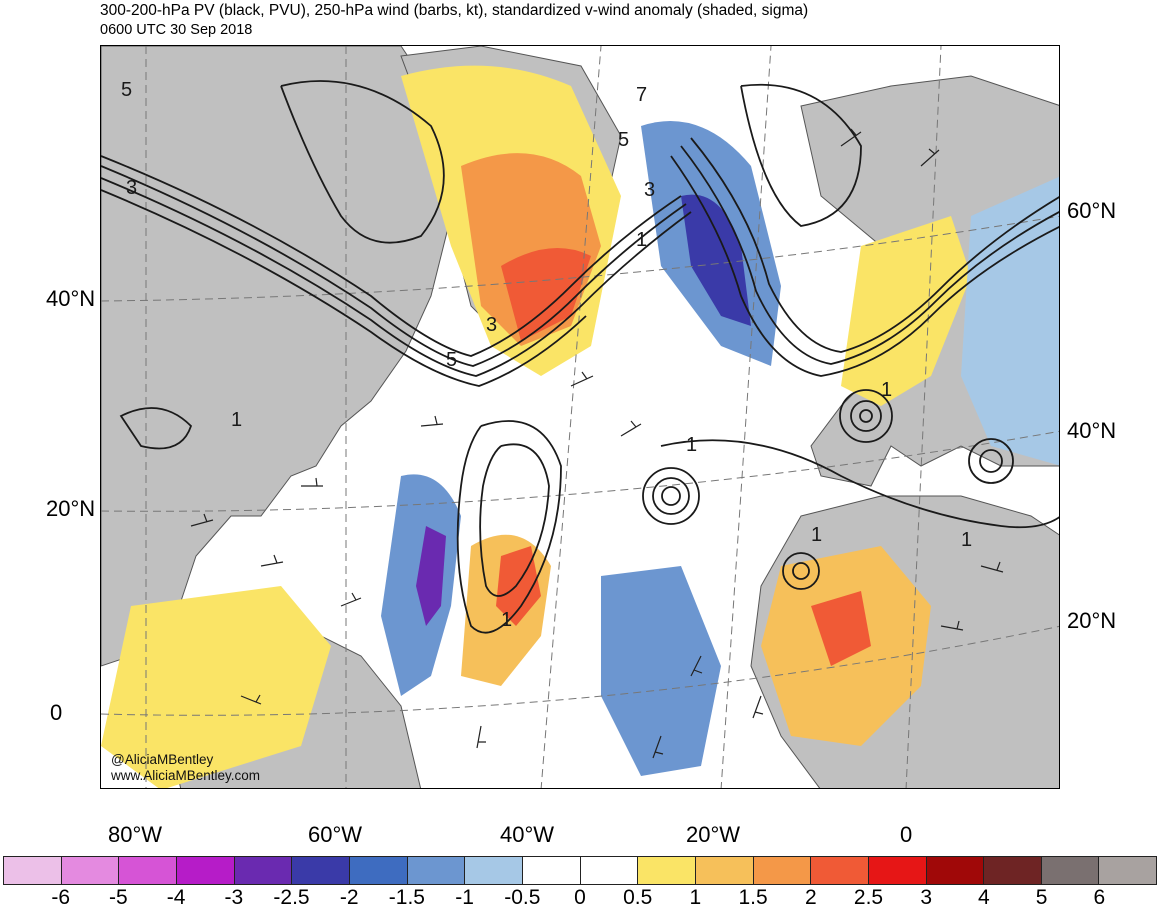 This screenshot has width=1160, height=912. What do you see at coordinates (868, 897) in the screenshot?
I see `colorbar-tick-label: 2.5` at bounding box center [868, 897].